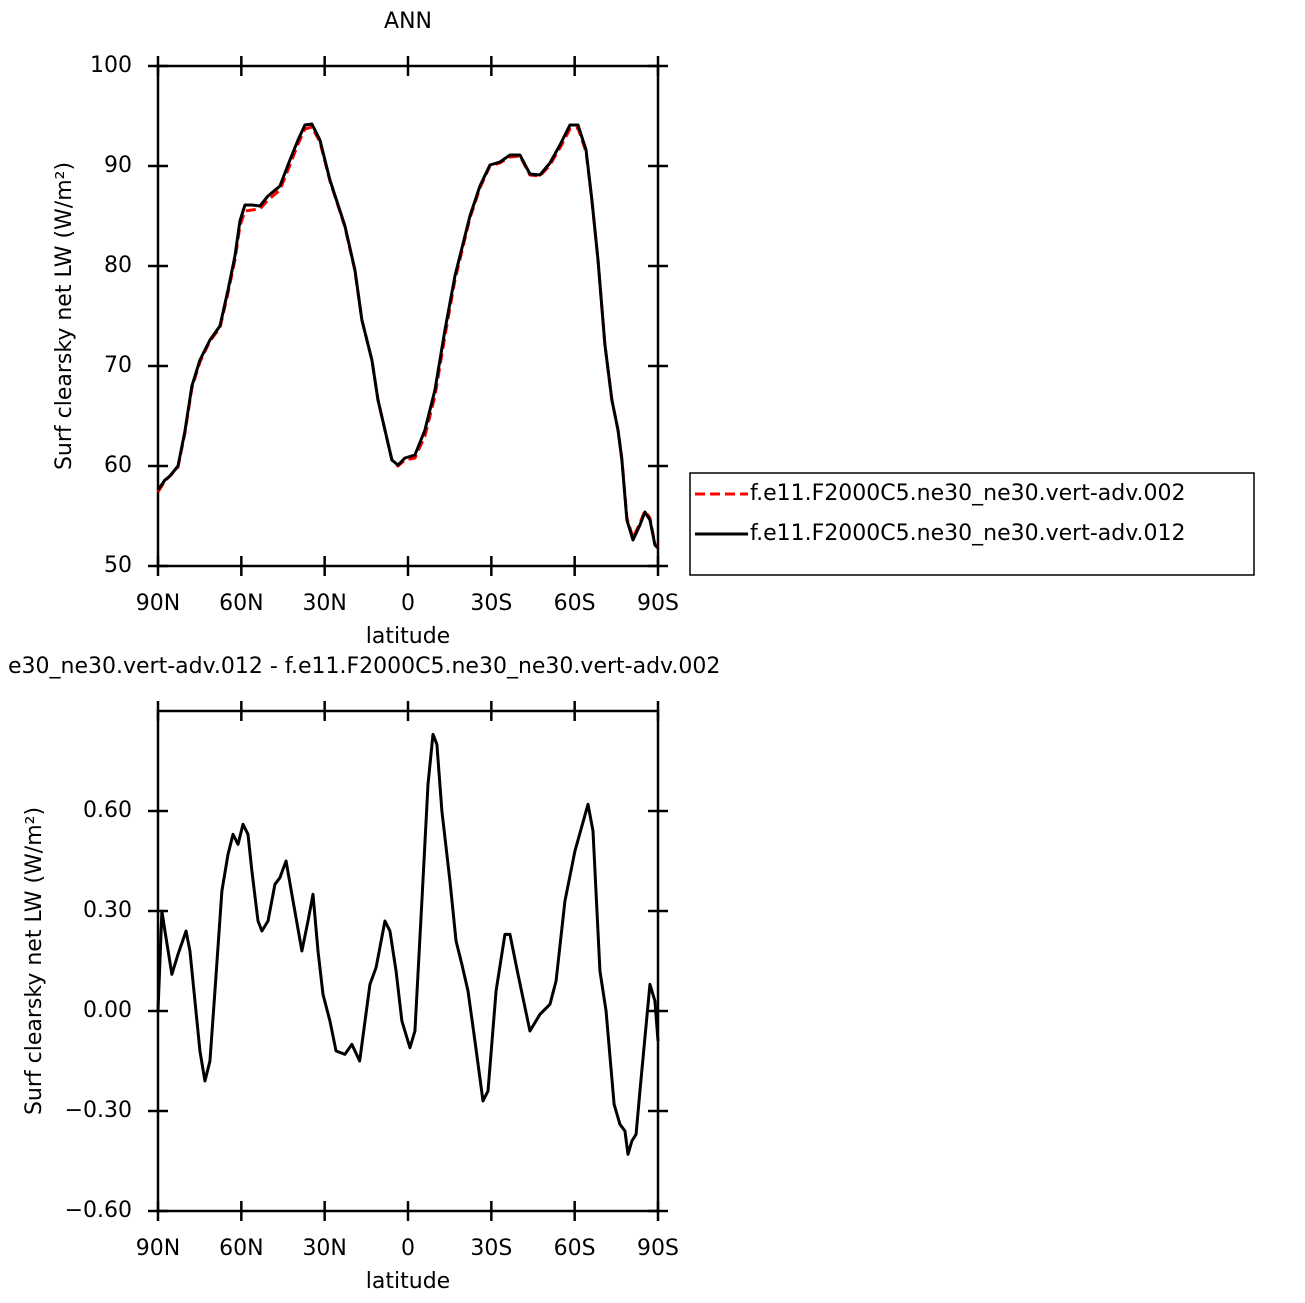 This screenshot has width=1305, height=1303. I want to click on y-tick-label: 90, so click(118, 165).